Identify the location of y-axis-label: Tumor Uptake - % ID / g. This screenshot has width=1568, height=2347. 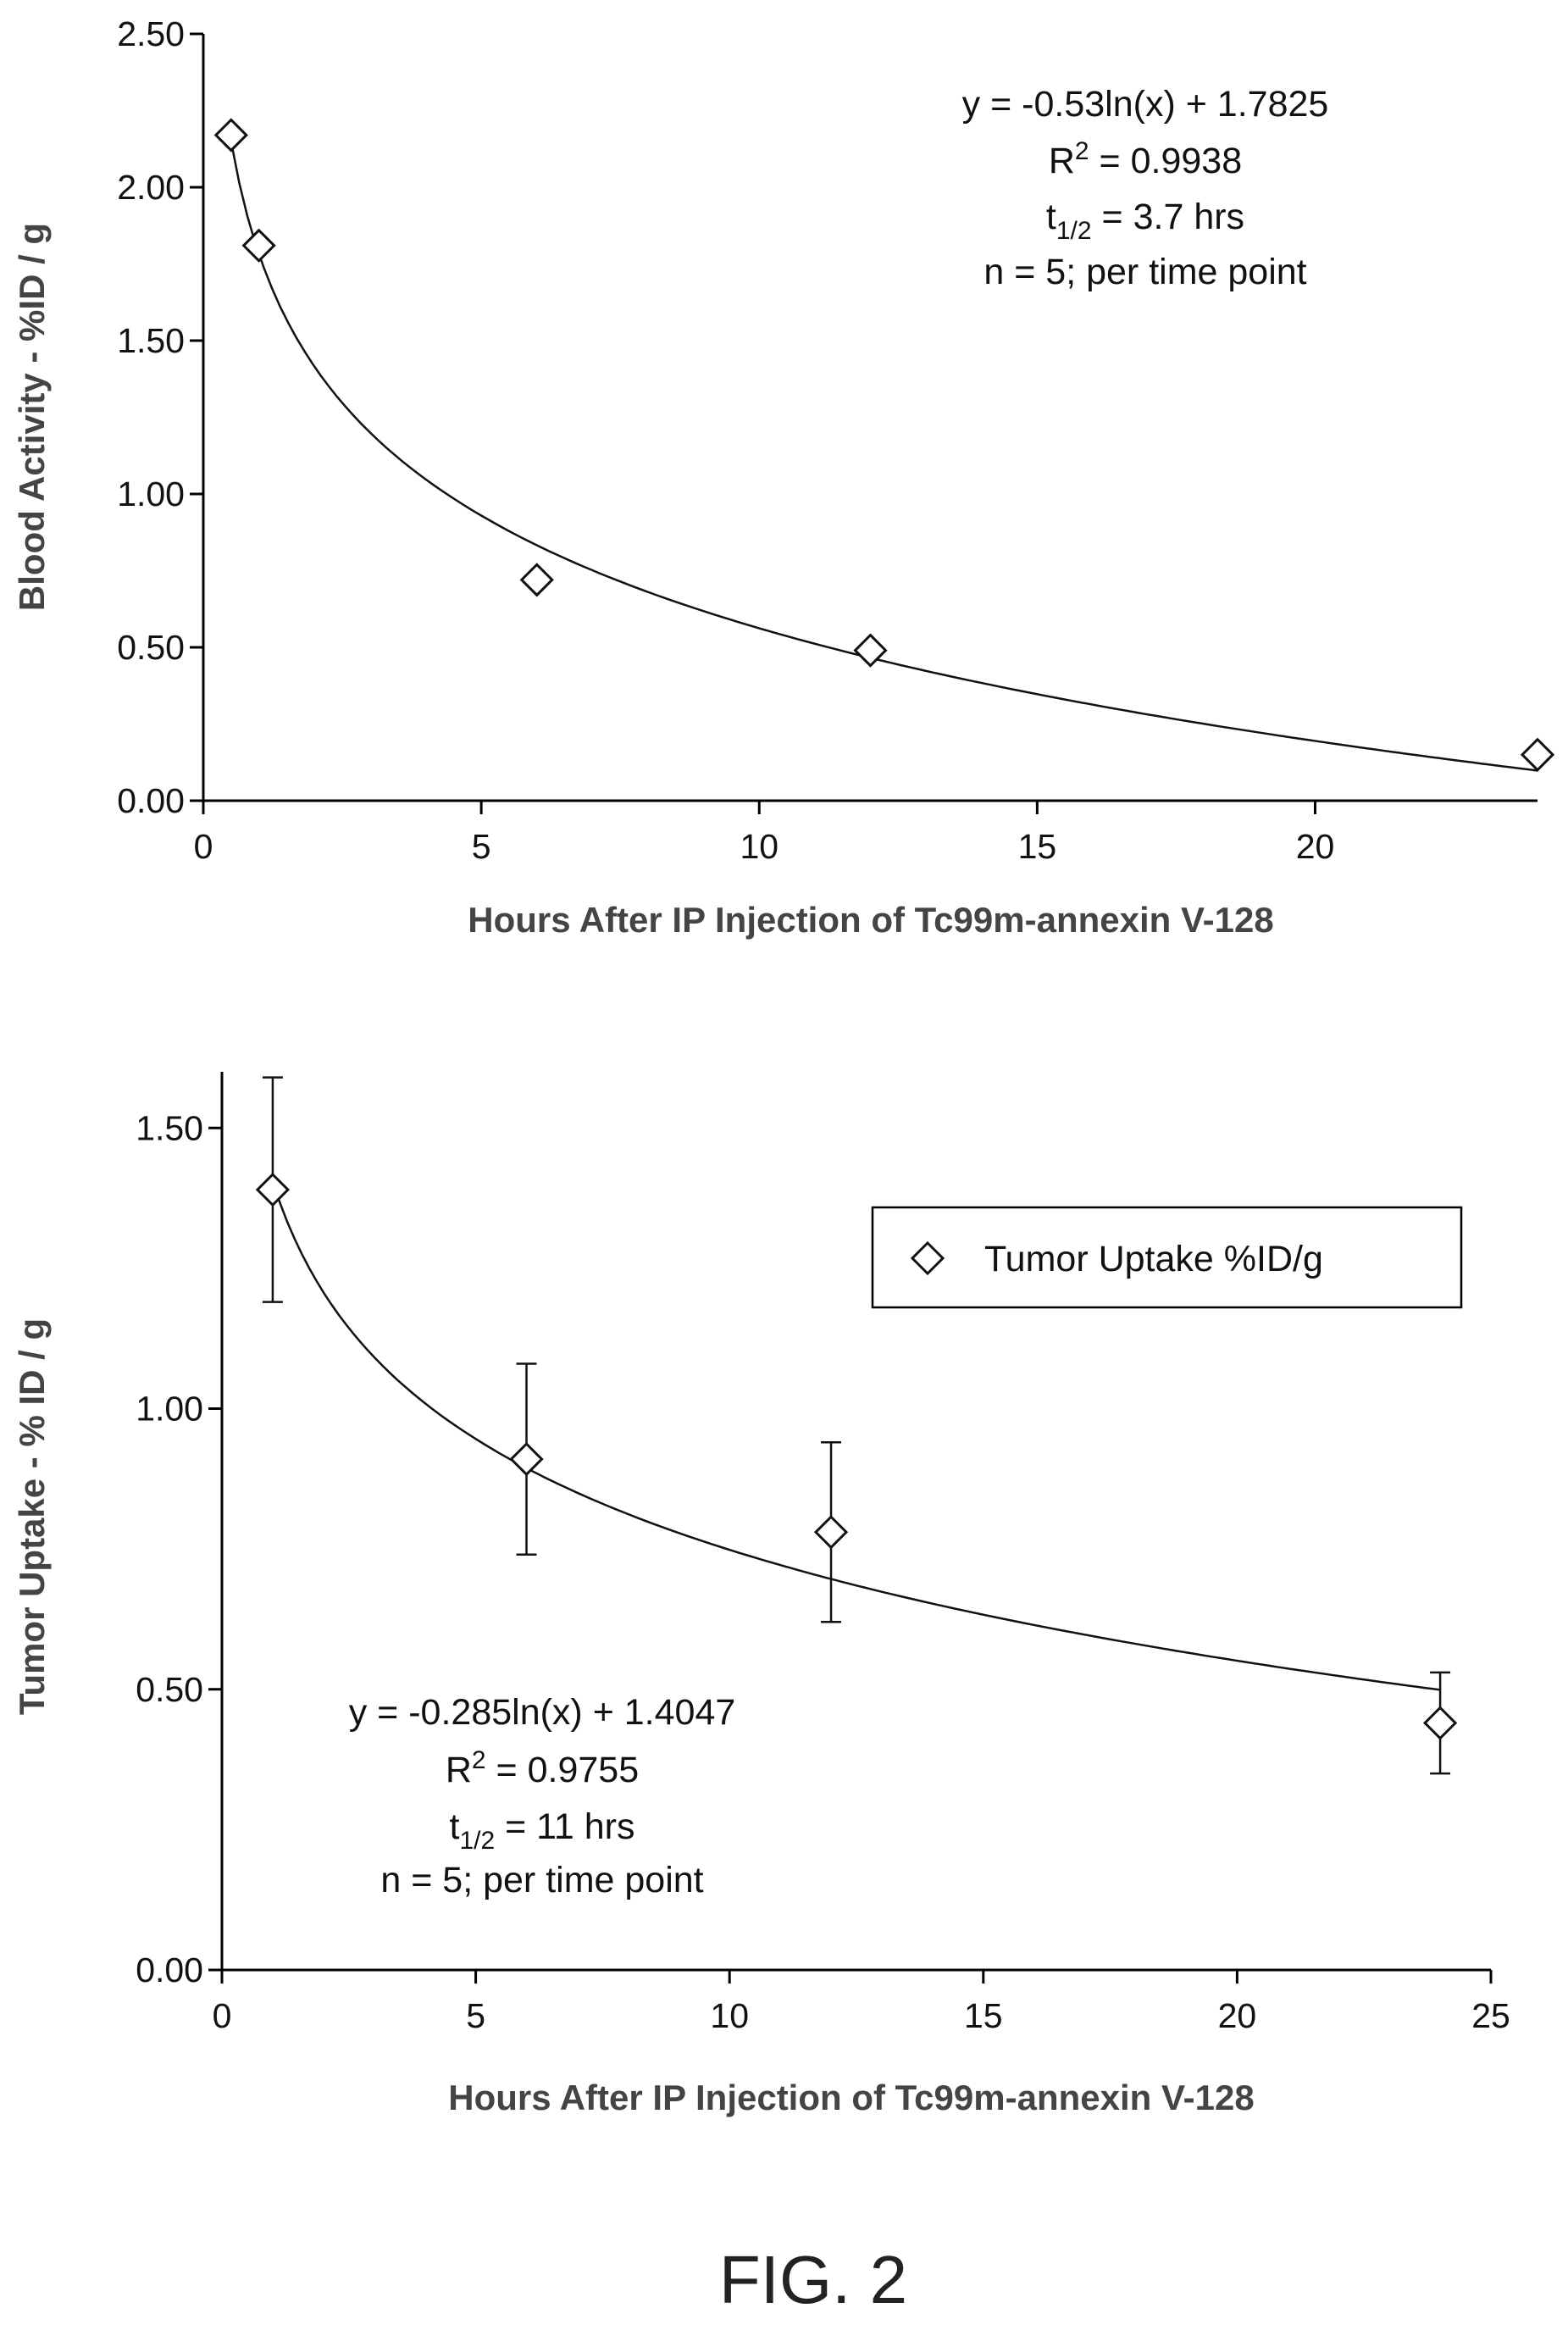
(32, 1517).